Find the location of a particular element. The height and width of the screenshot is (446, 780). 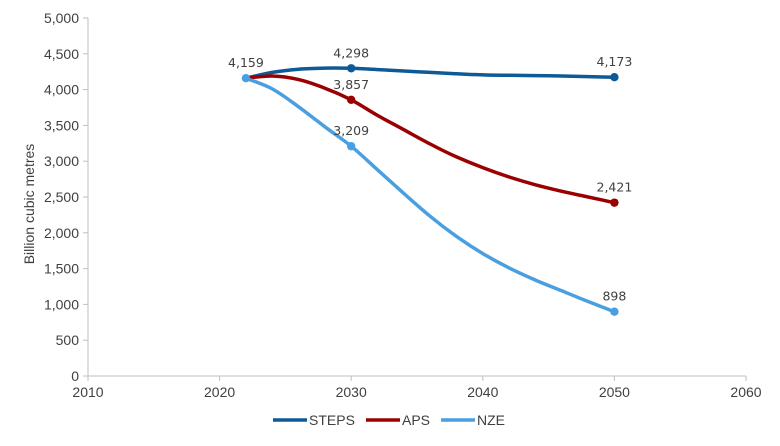

y-axis-title: Billion cubic metres is located at coordinates (29, 204).